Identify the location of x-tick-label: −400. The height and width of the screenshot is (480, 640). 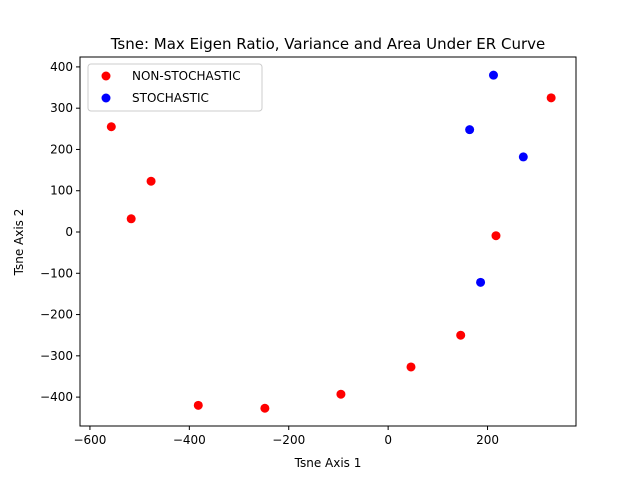
(189, 440).